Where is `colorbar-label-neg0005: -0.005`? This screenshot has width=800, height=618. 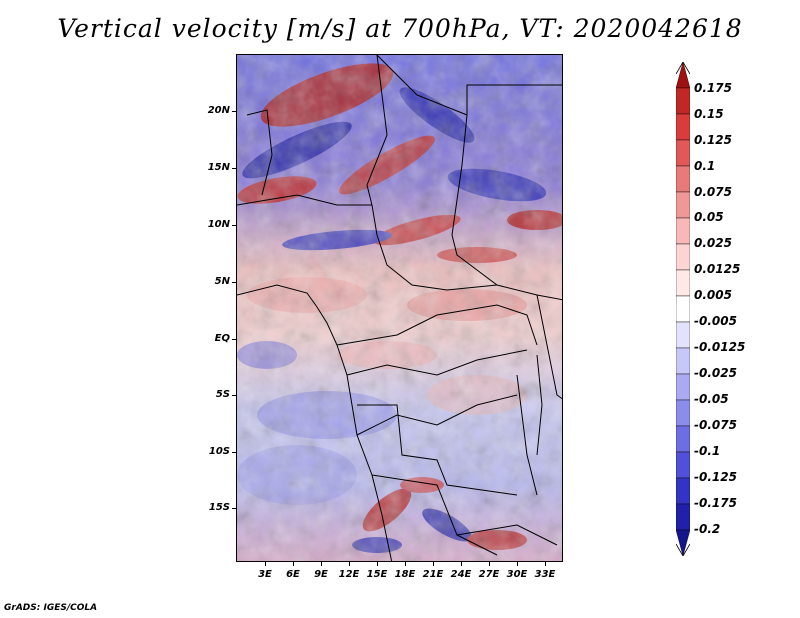
colorbar-label-neg0005: -0.005 is located at coordinates (715, 321).